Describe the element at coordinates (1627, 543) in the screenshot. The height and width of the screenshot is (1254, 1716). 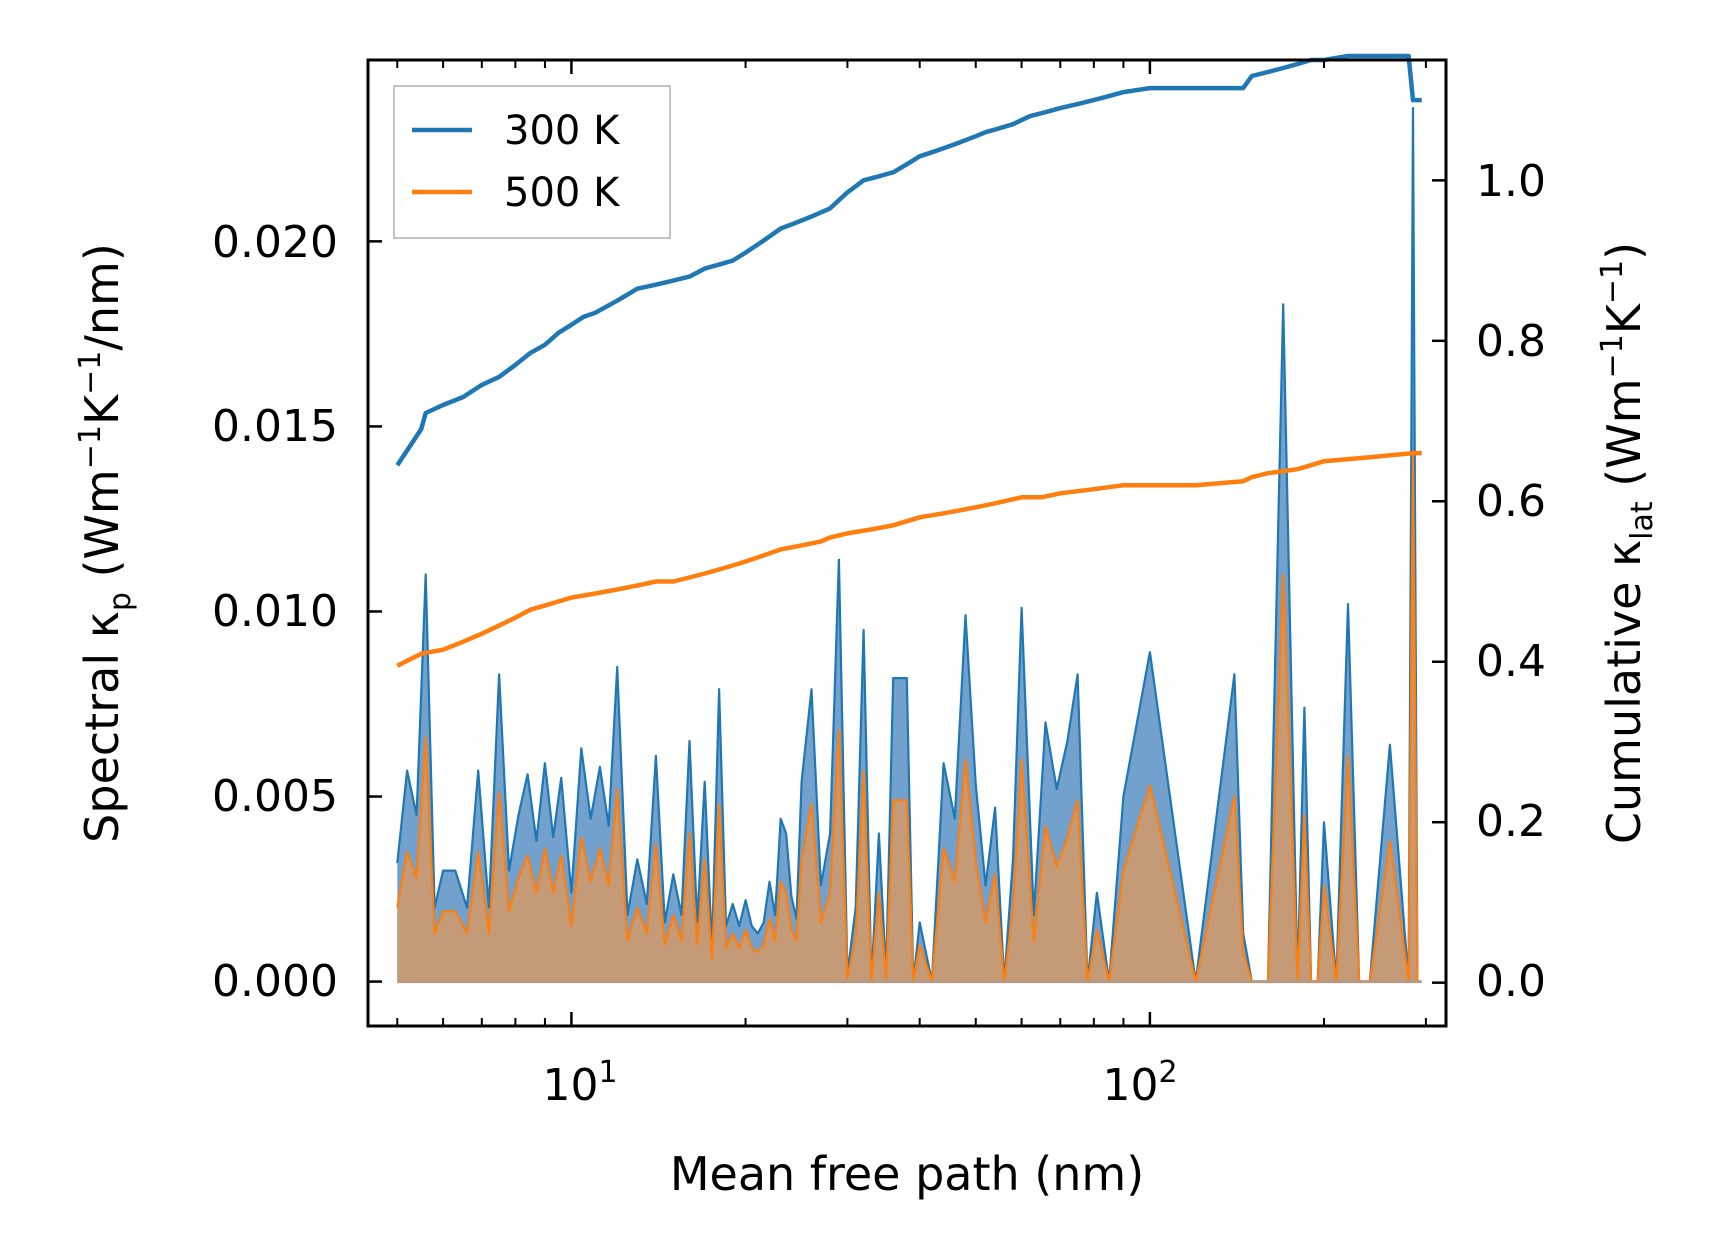
I see `y-right-axis-title: Cumulative κlat (Wm−1K−1)` at that location.